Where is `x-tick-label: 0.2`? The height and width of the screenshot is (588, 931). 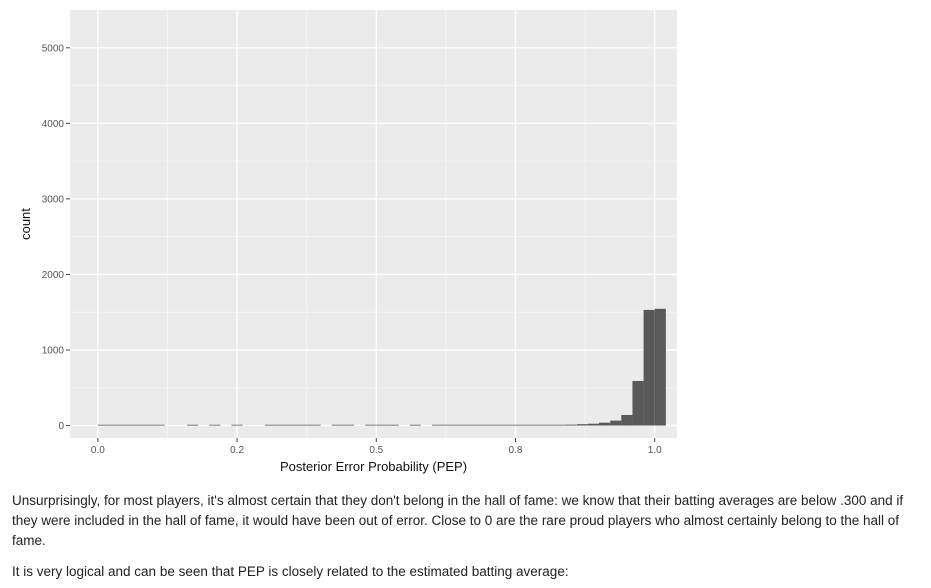
x-tick-label: 0.2 is located at coordinates (237, 450).